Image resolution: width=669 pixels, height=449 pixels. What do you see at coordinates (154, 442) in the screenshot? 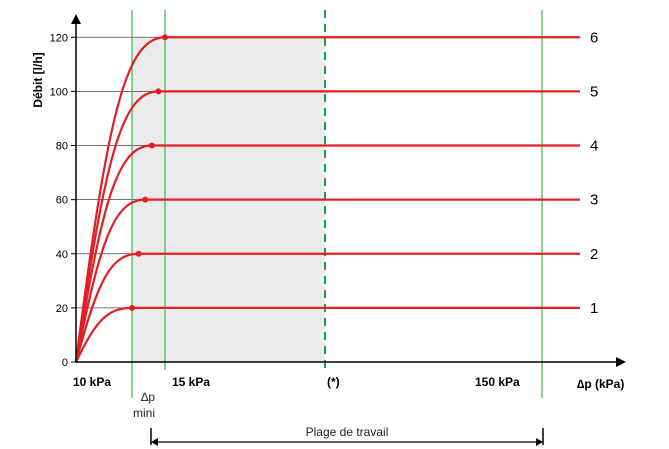
I see `range-arrow-left` at bounding box center [154, 442].